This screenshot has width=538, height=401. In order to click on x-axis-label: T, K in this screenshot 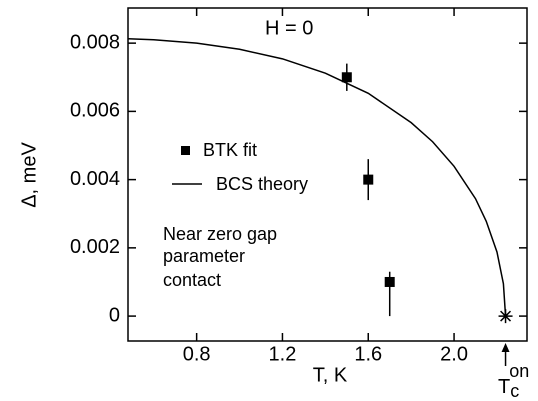, I will do `click(330, 375)`.